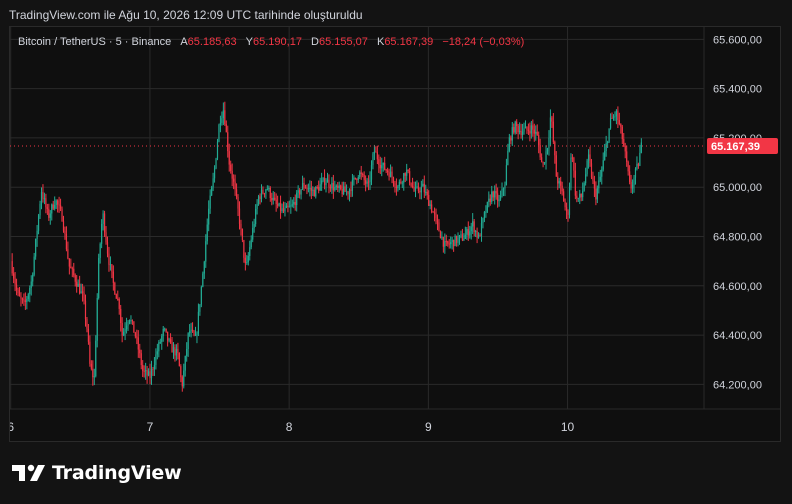  I want to click on low-label: D, so click(315, 42).